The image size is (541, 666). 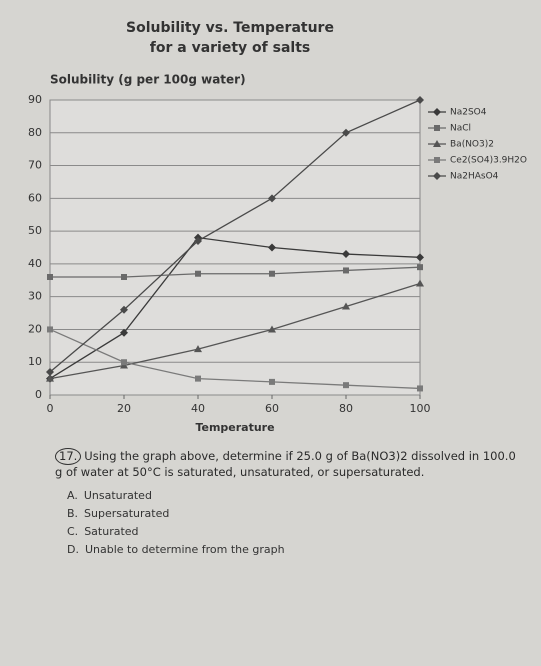 What do you see at coordinates (72, 495) in the screenshot?
I see `option-letter: A.` at bounding box center [72, 495].